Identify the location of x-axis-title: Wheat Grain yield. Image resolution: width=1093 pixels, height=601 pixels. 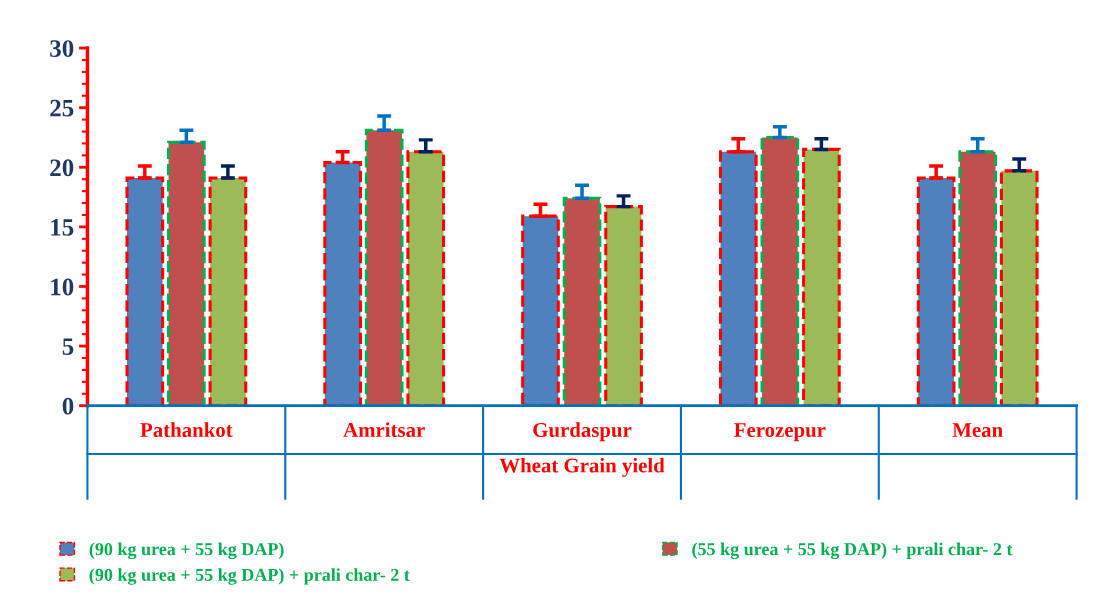
(582, 467).